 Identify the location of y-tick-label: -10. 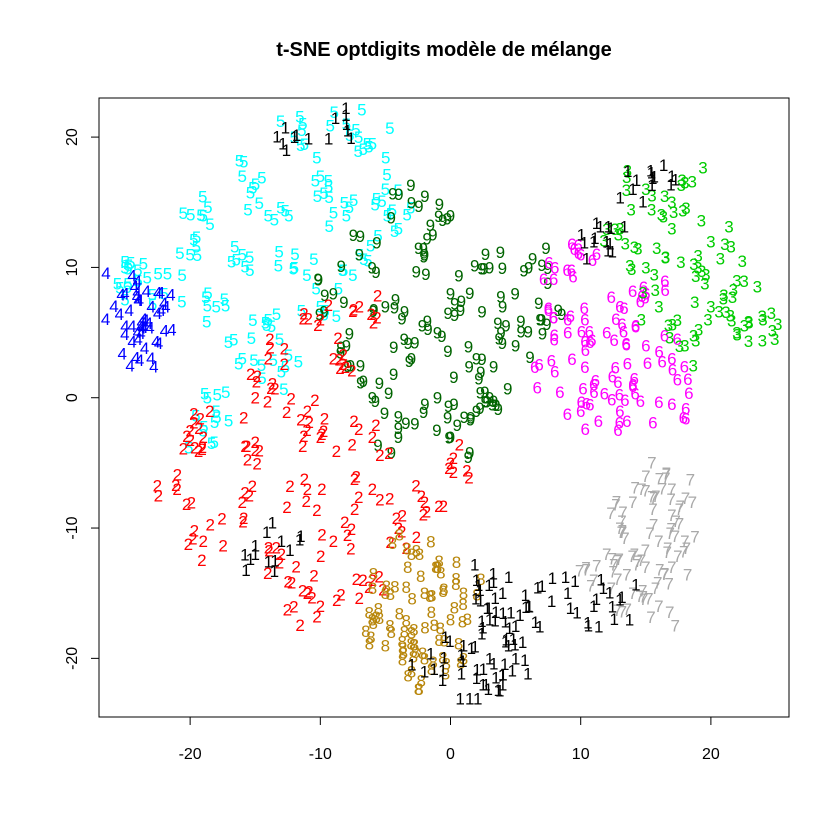
(72, 527).